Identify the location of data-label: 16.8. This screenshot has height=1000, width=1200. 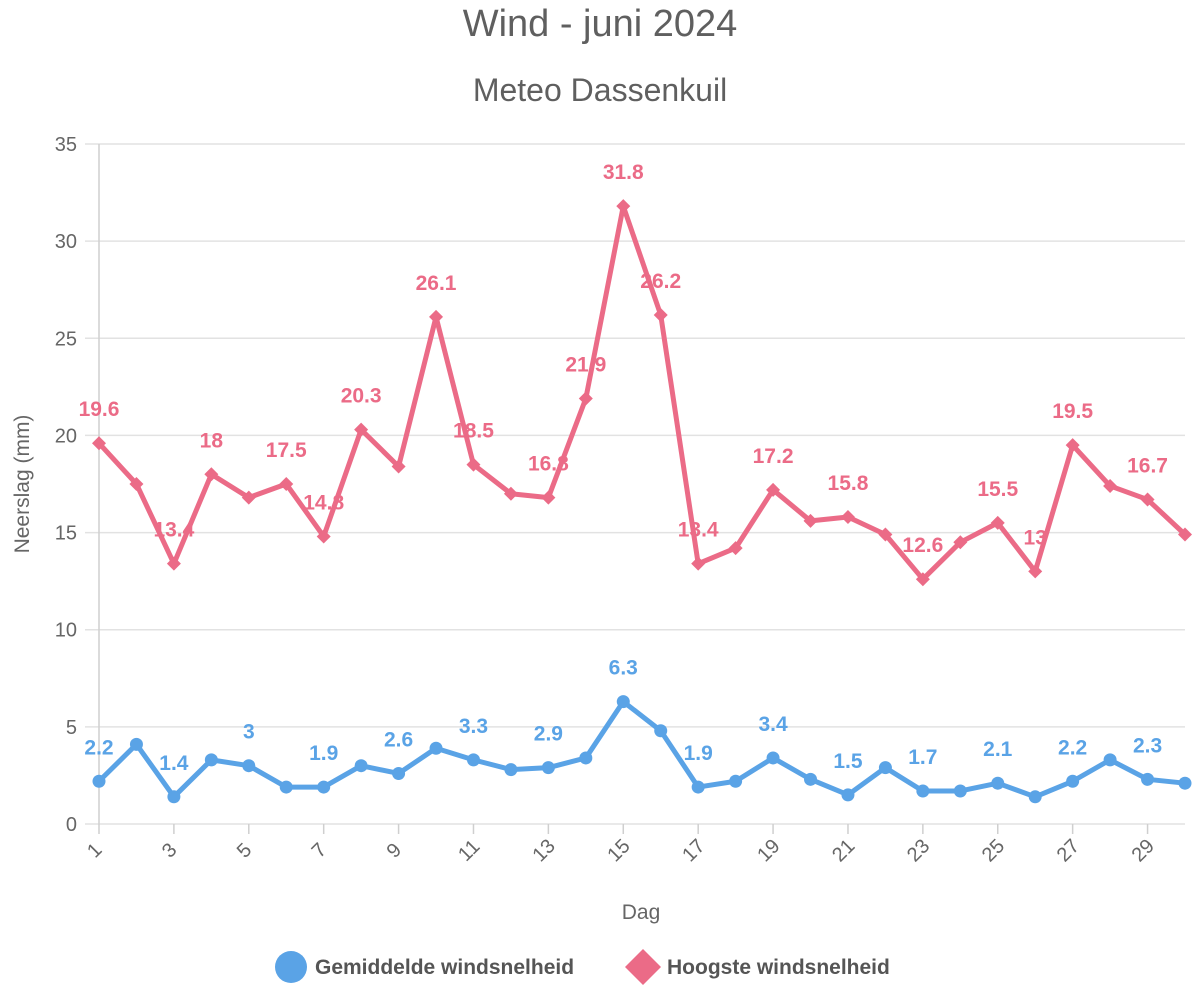
(548, 464).